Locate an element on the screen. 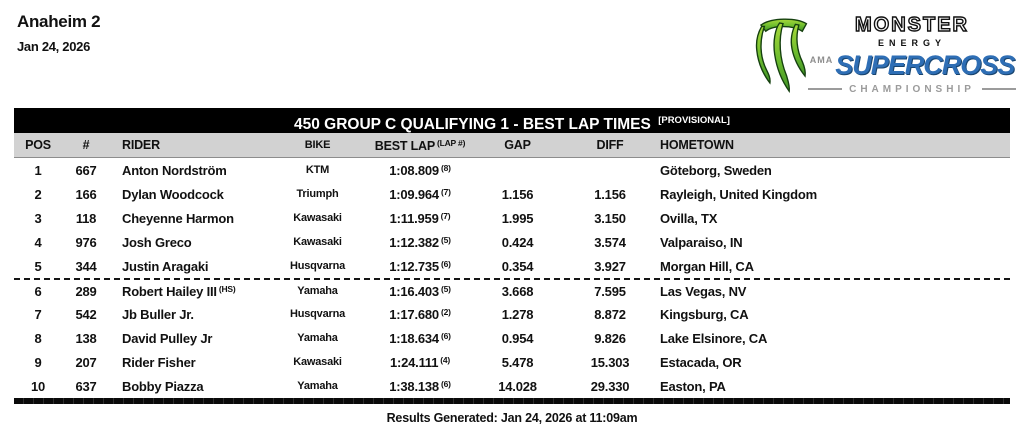 This screenshot has width=1024, height=434. diff-cell: 3.927 is located at coordinates (610, 266).